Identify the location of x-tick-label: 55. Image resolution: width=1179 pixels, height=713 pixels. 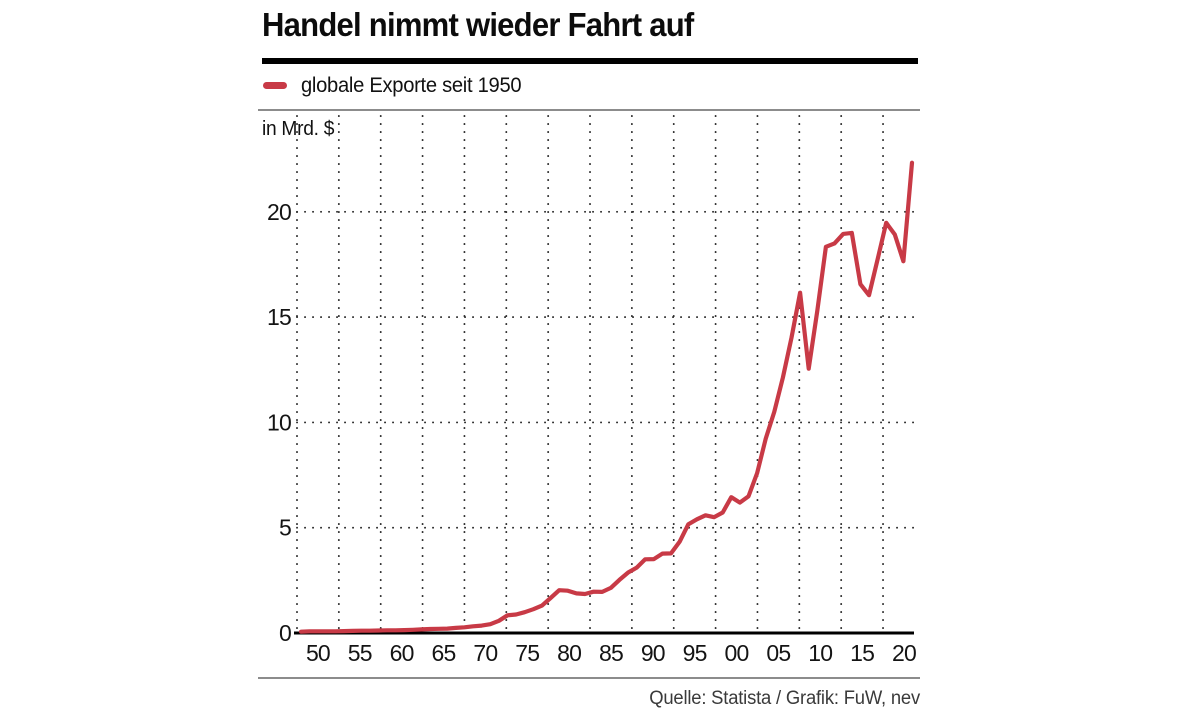
(360, 653).